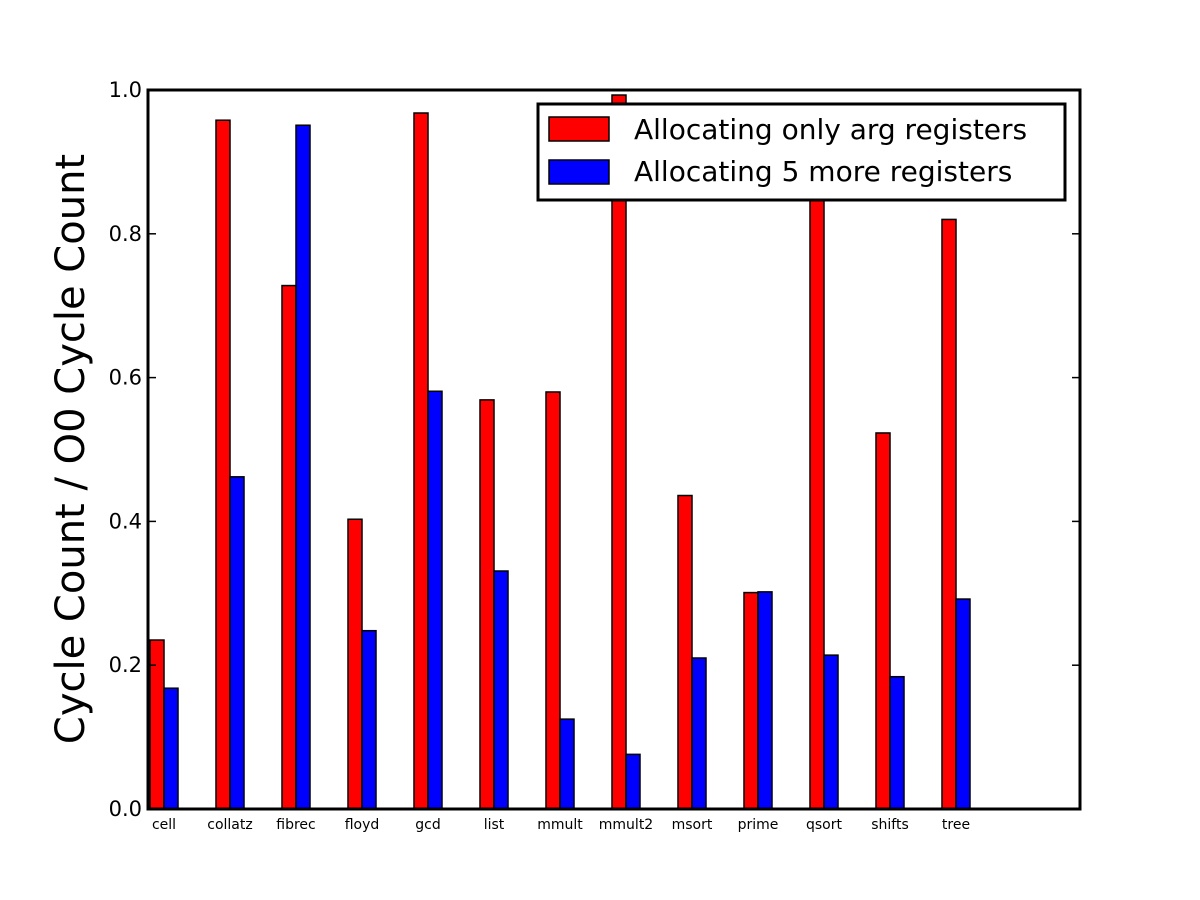 Image resolution: width=1200 pixels, height=900 pixels. Describe the element at coordinates (685, 652) in the screenshot. I see `bar-msort-arg-registers` at that location.